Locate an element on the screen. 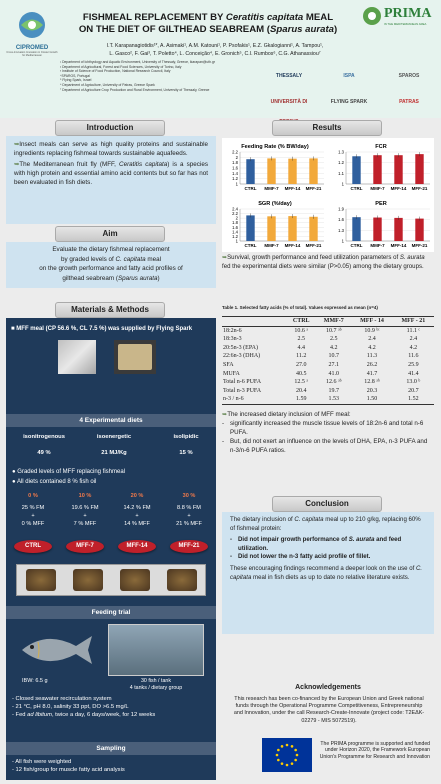 The image size is (441, 784). fish-photo is located at coordinates (56, 649).